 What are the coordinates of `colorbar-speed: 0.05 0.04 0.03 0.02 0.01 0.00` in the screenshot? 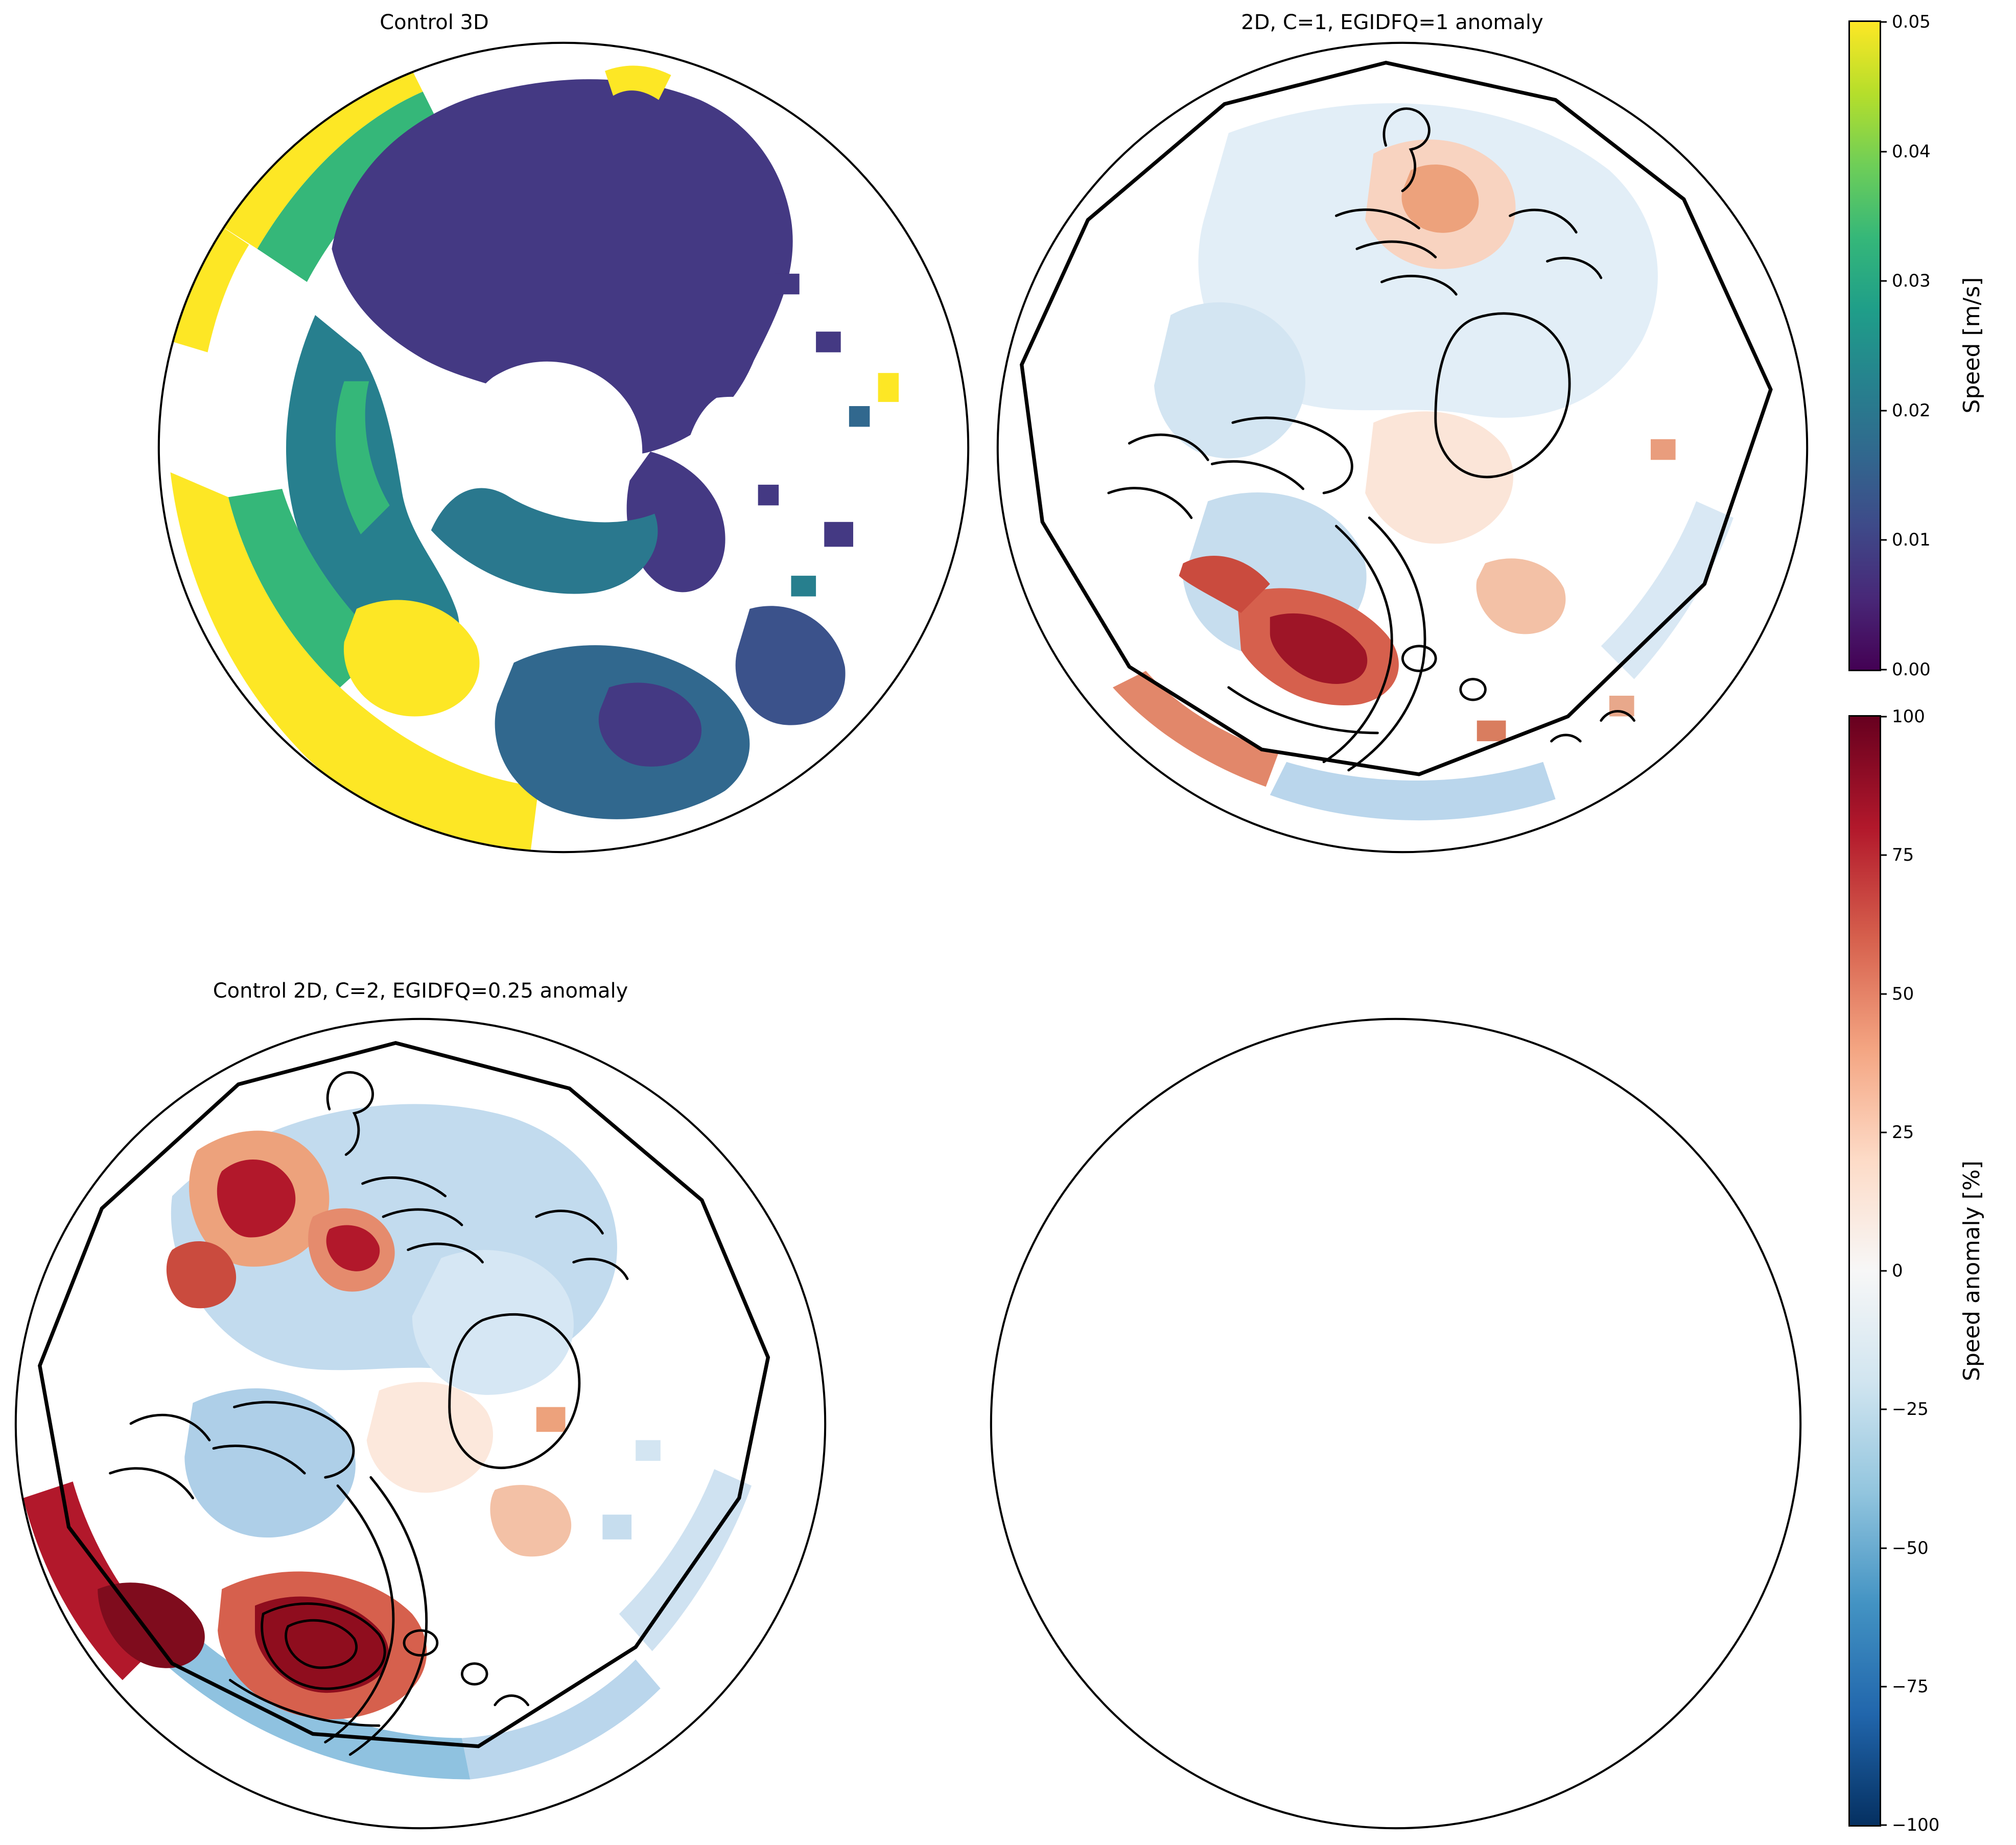 It's located at (1889, 346).